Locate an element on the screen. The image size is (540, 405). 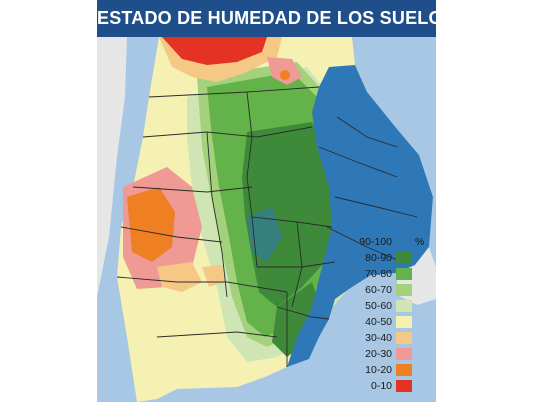
legend-item: 90-100 % is located at coordinates (394, 242).